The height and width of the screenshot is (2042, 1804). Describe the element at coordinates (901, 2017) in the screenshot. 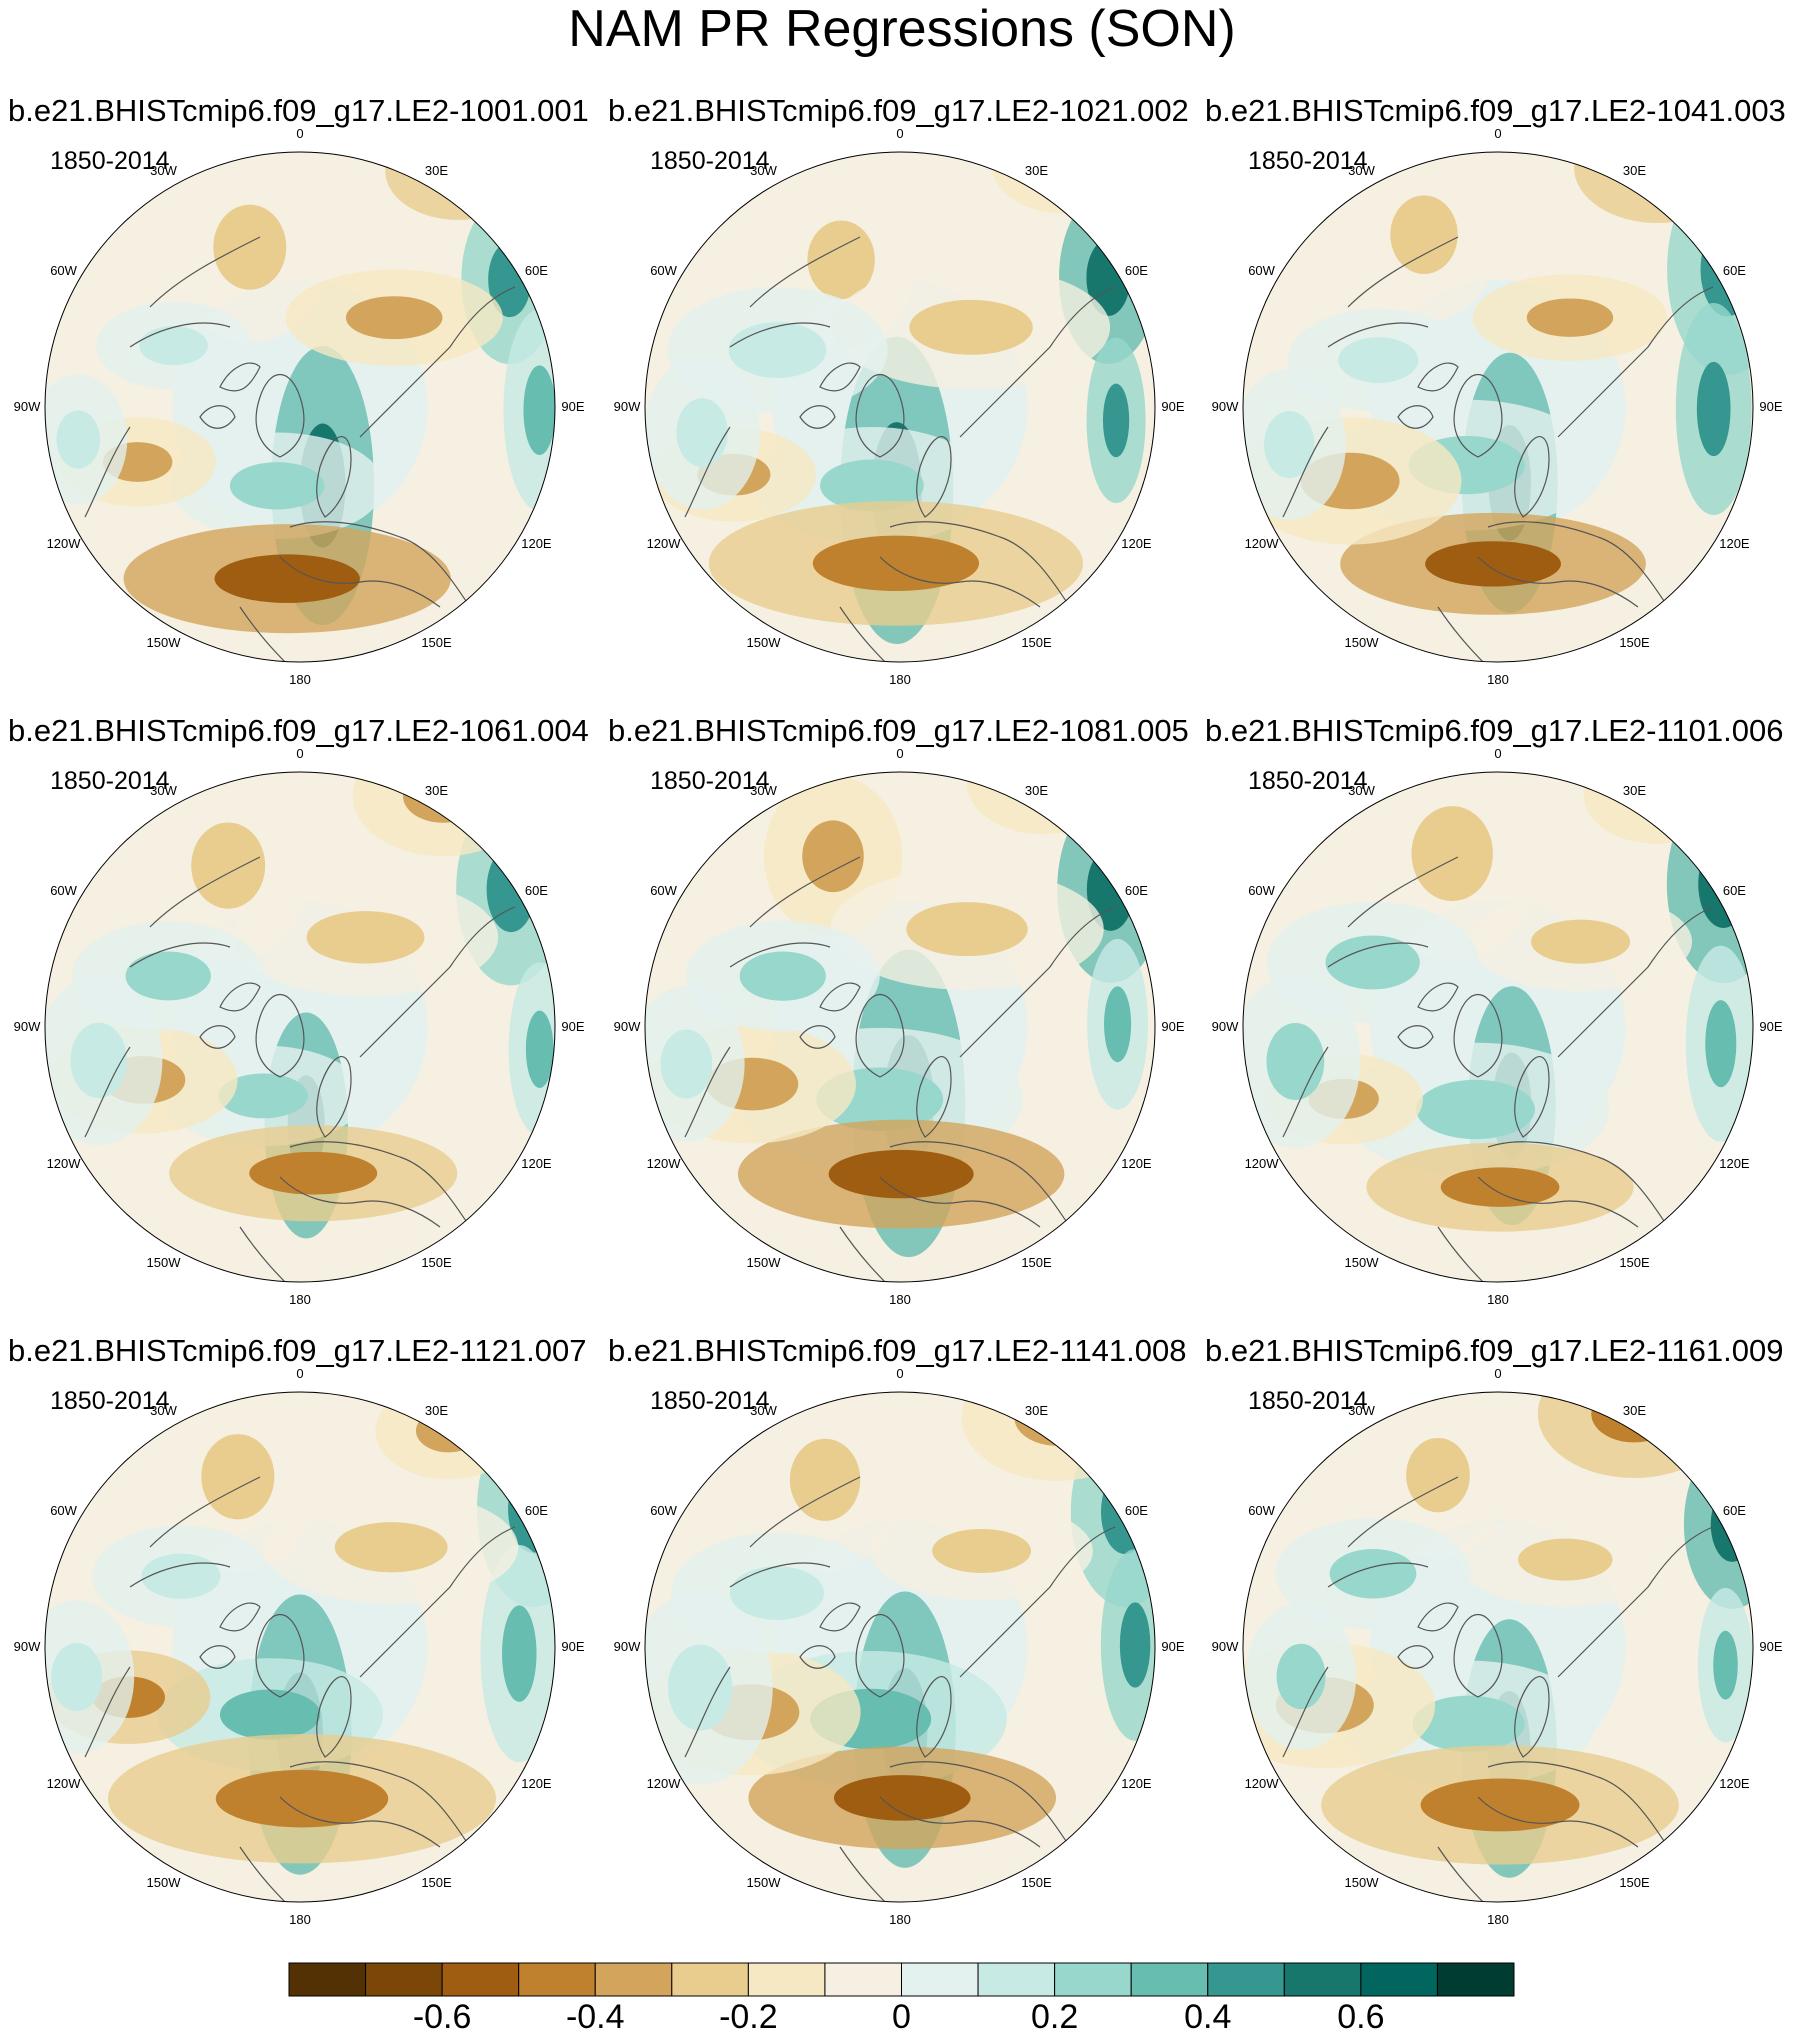

I see `colorbar-tick-label: 0` at that location.